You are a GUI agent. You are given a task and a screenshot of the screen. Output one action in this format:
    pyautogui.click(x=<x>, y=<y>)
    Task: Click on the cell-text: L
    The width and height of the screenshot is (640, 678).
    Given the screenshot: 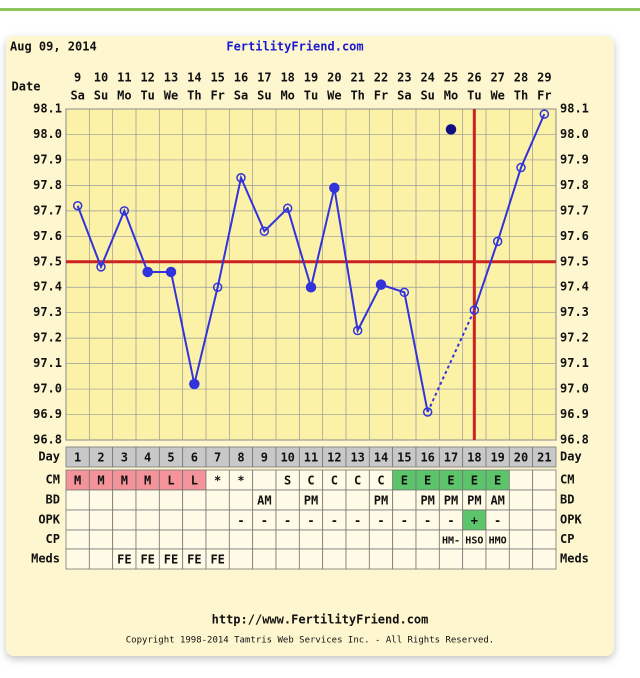 What is the action you would take?
    pyautogui.click(x=194, y=481)
    